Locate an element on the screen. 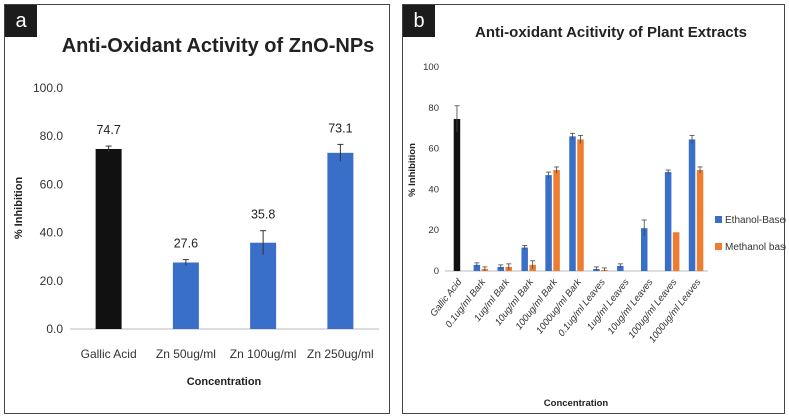 Image resolution: width=789 pixels, height=420 pixels. chart-b-ytick: 0 is located at coordinates (436, 271).